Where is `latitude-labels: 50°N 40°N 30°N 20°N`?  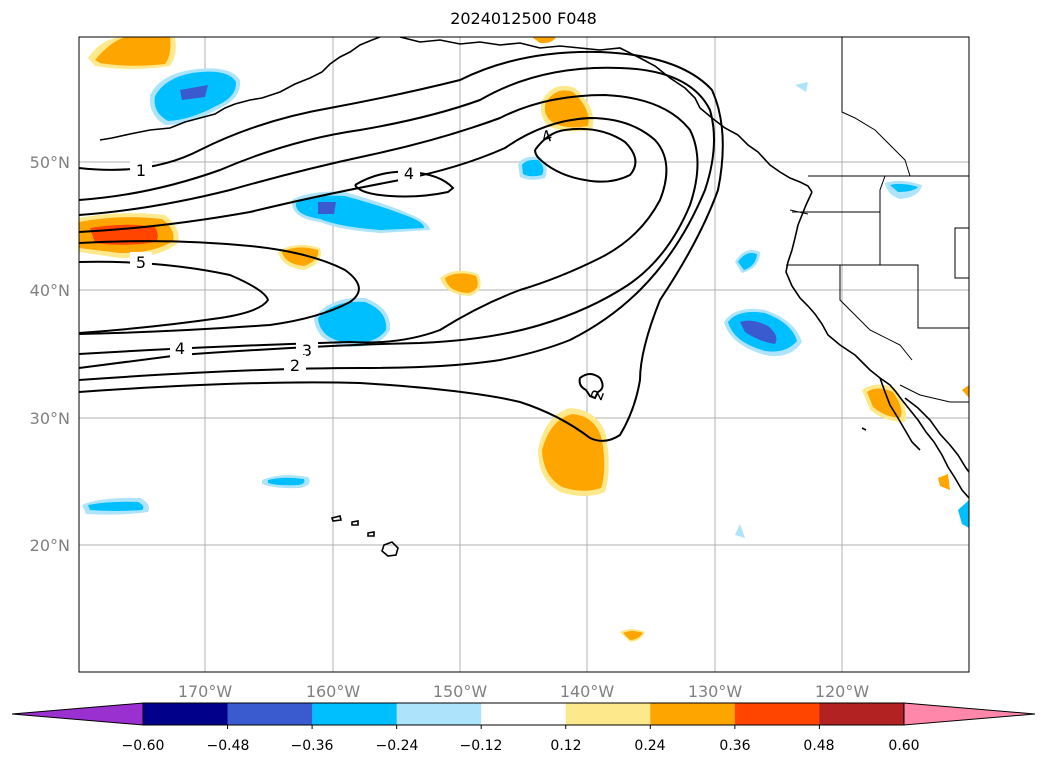
latitude-labels: 50°N 40°N 30°N 20°N is located at coordinates (50, 354).